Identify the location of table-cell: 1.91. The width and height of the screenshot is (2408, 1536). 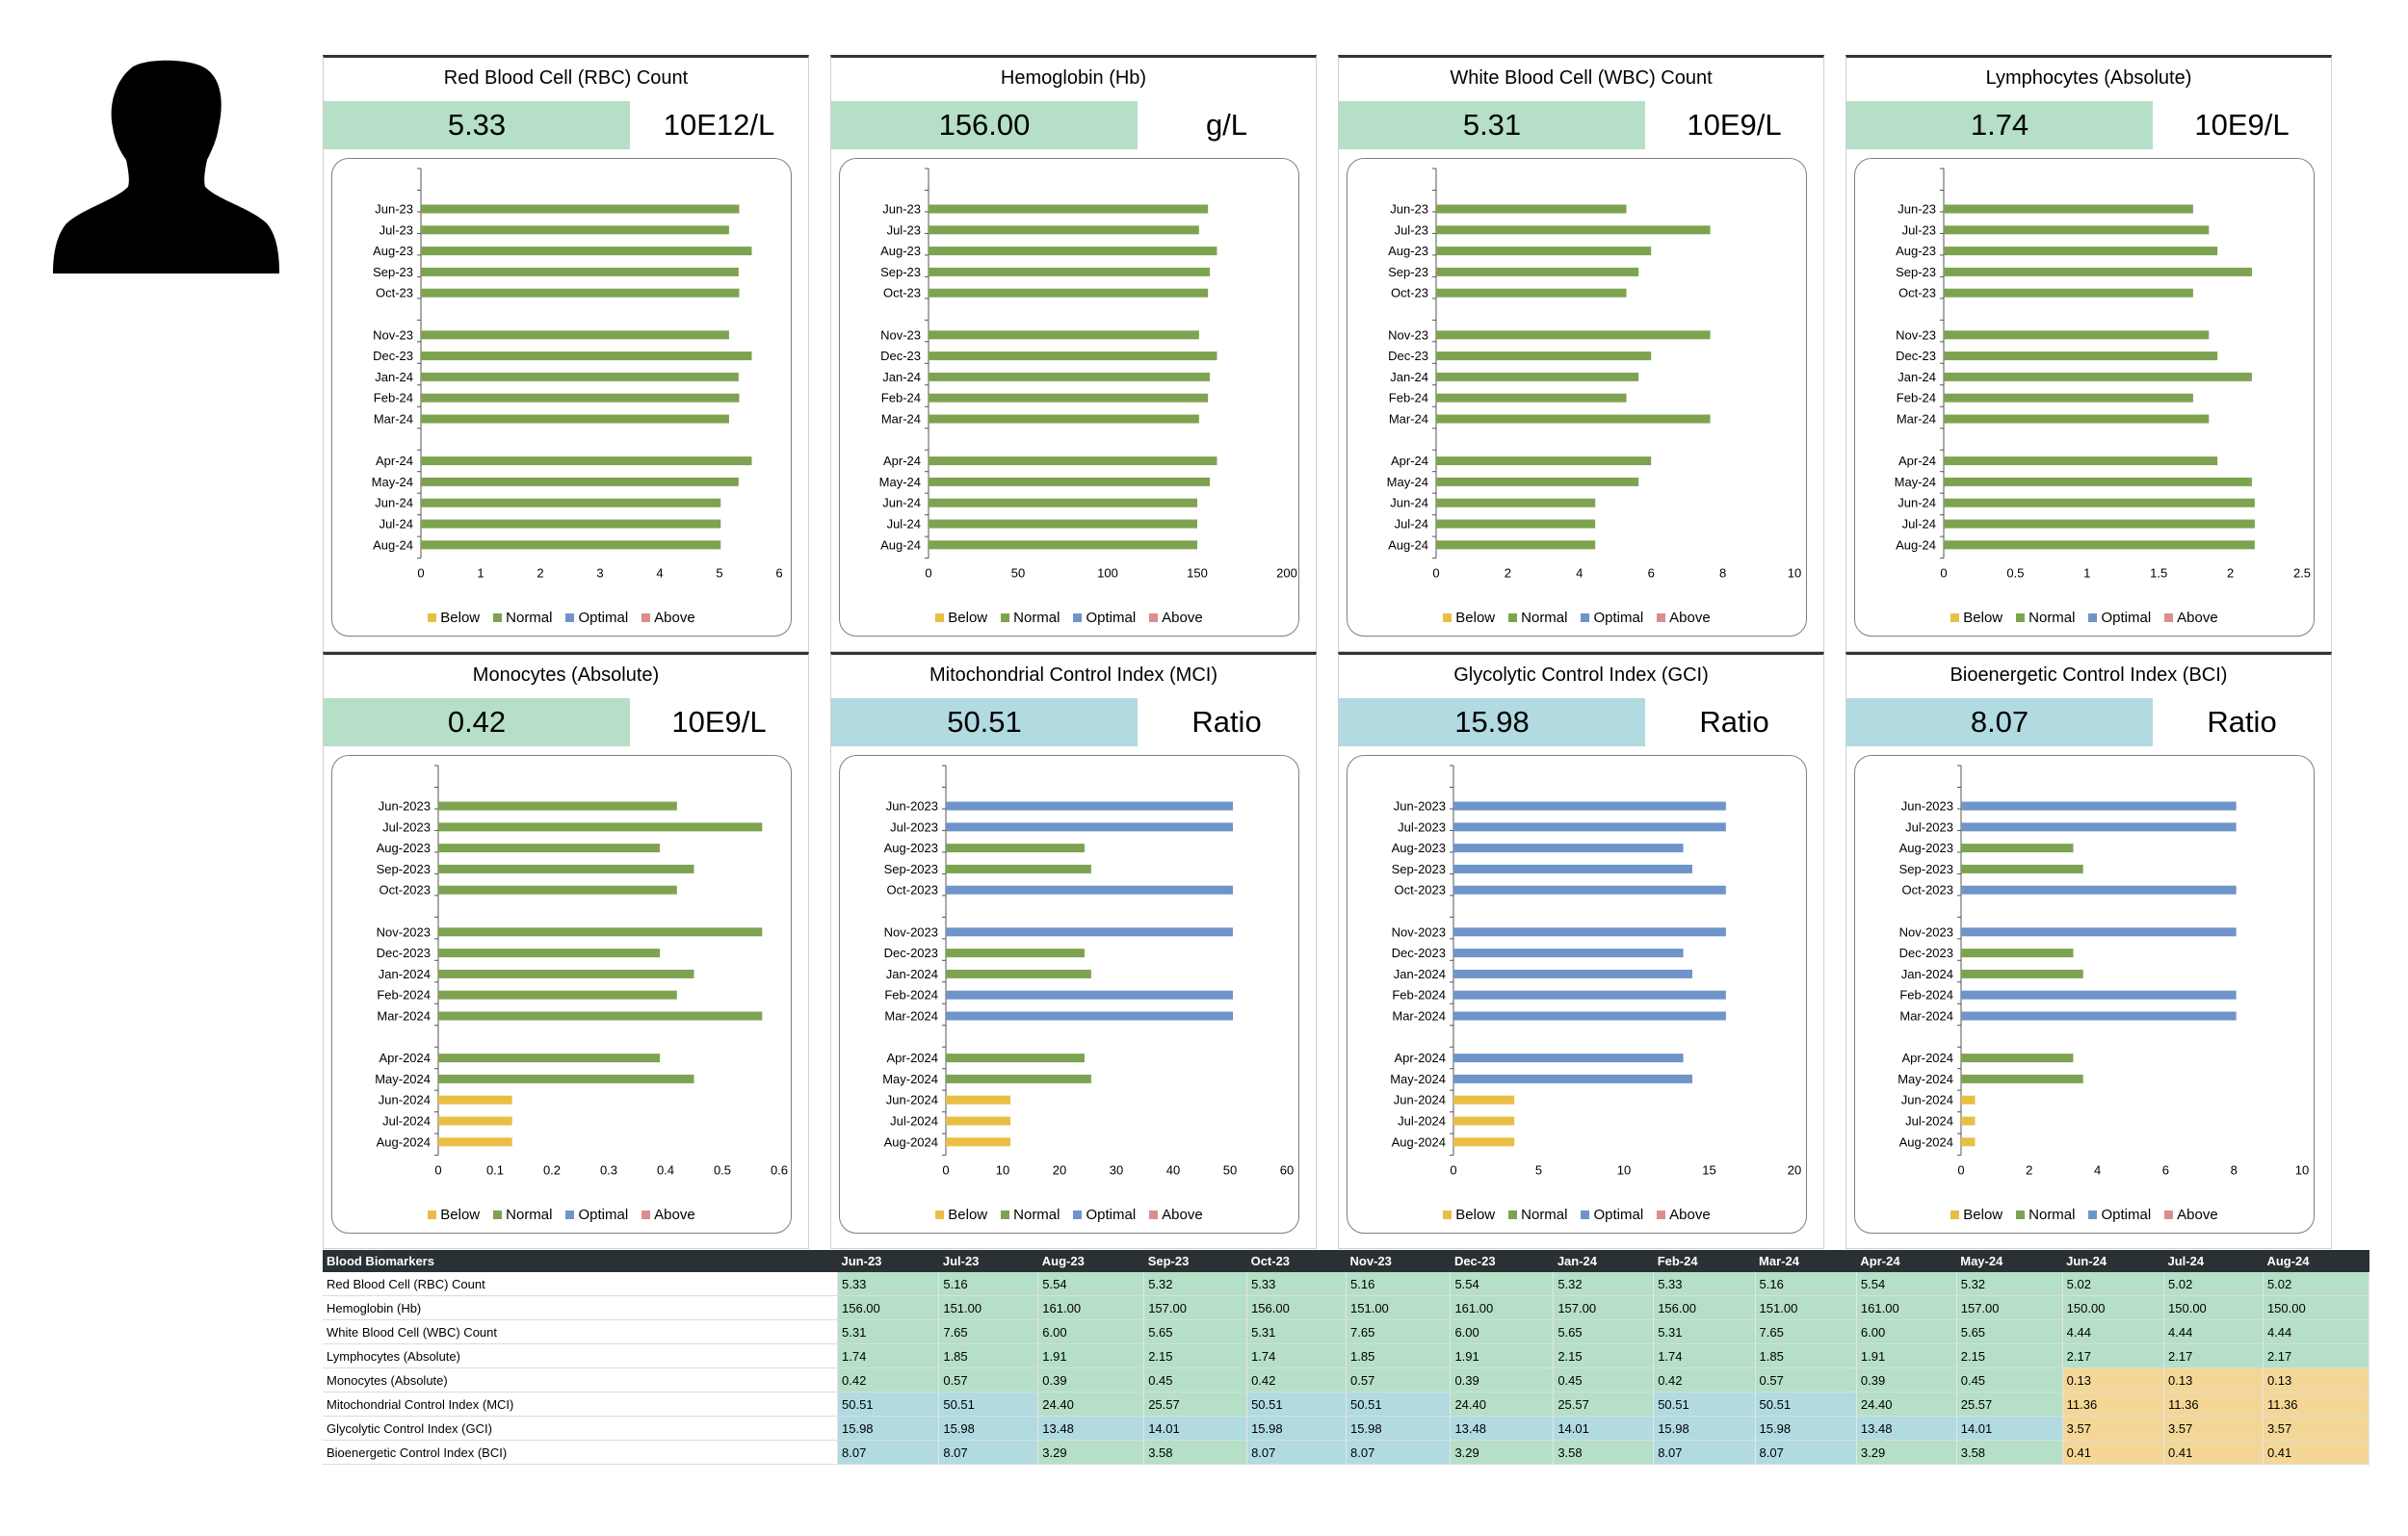
(1091, 1355).